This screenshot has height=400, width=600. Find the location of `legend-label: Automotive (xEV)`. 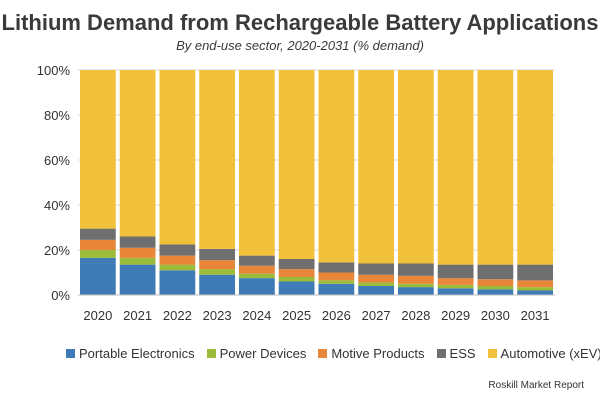

legend-label: Automotive (xEV) is located at coordinates (550, 353).